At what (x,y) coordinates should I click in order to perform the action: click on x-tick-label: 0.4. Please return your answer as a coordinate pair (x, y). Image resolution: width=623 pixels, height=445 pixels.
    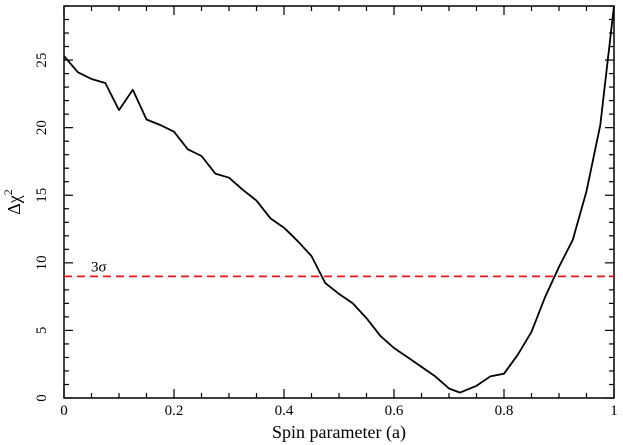
    Looking at the image, I should click on (284, 411).